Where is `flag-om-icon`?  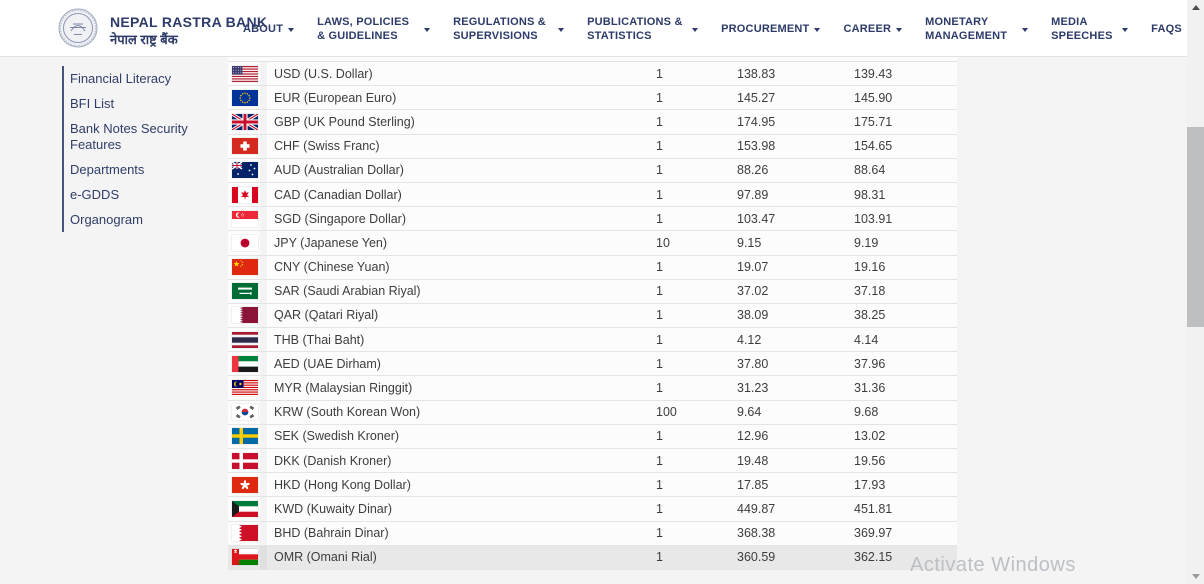
flag-om-icon is located at coordinates (244, 557).